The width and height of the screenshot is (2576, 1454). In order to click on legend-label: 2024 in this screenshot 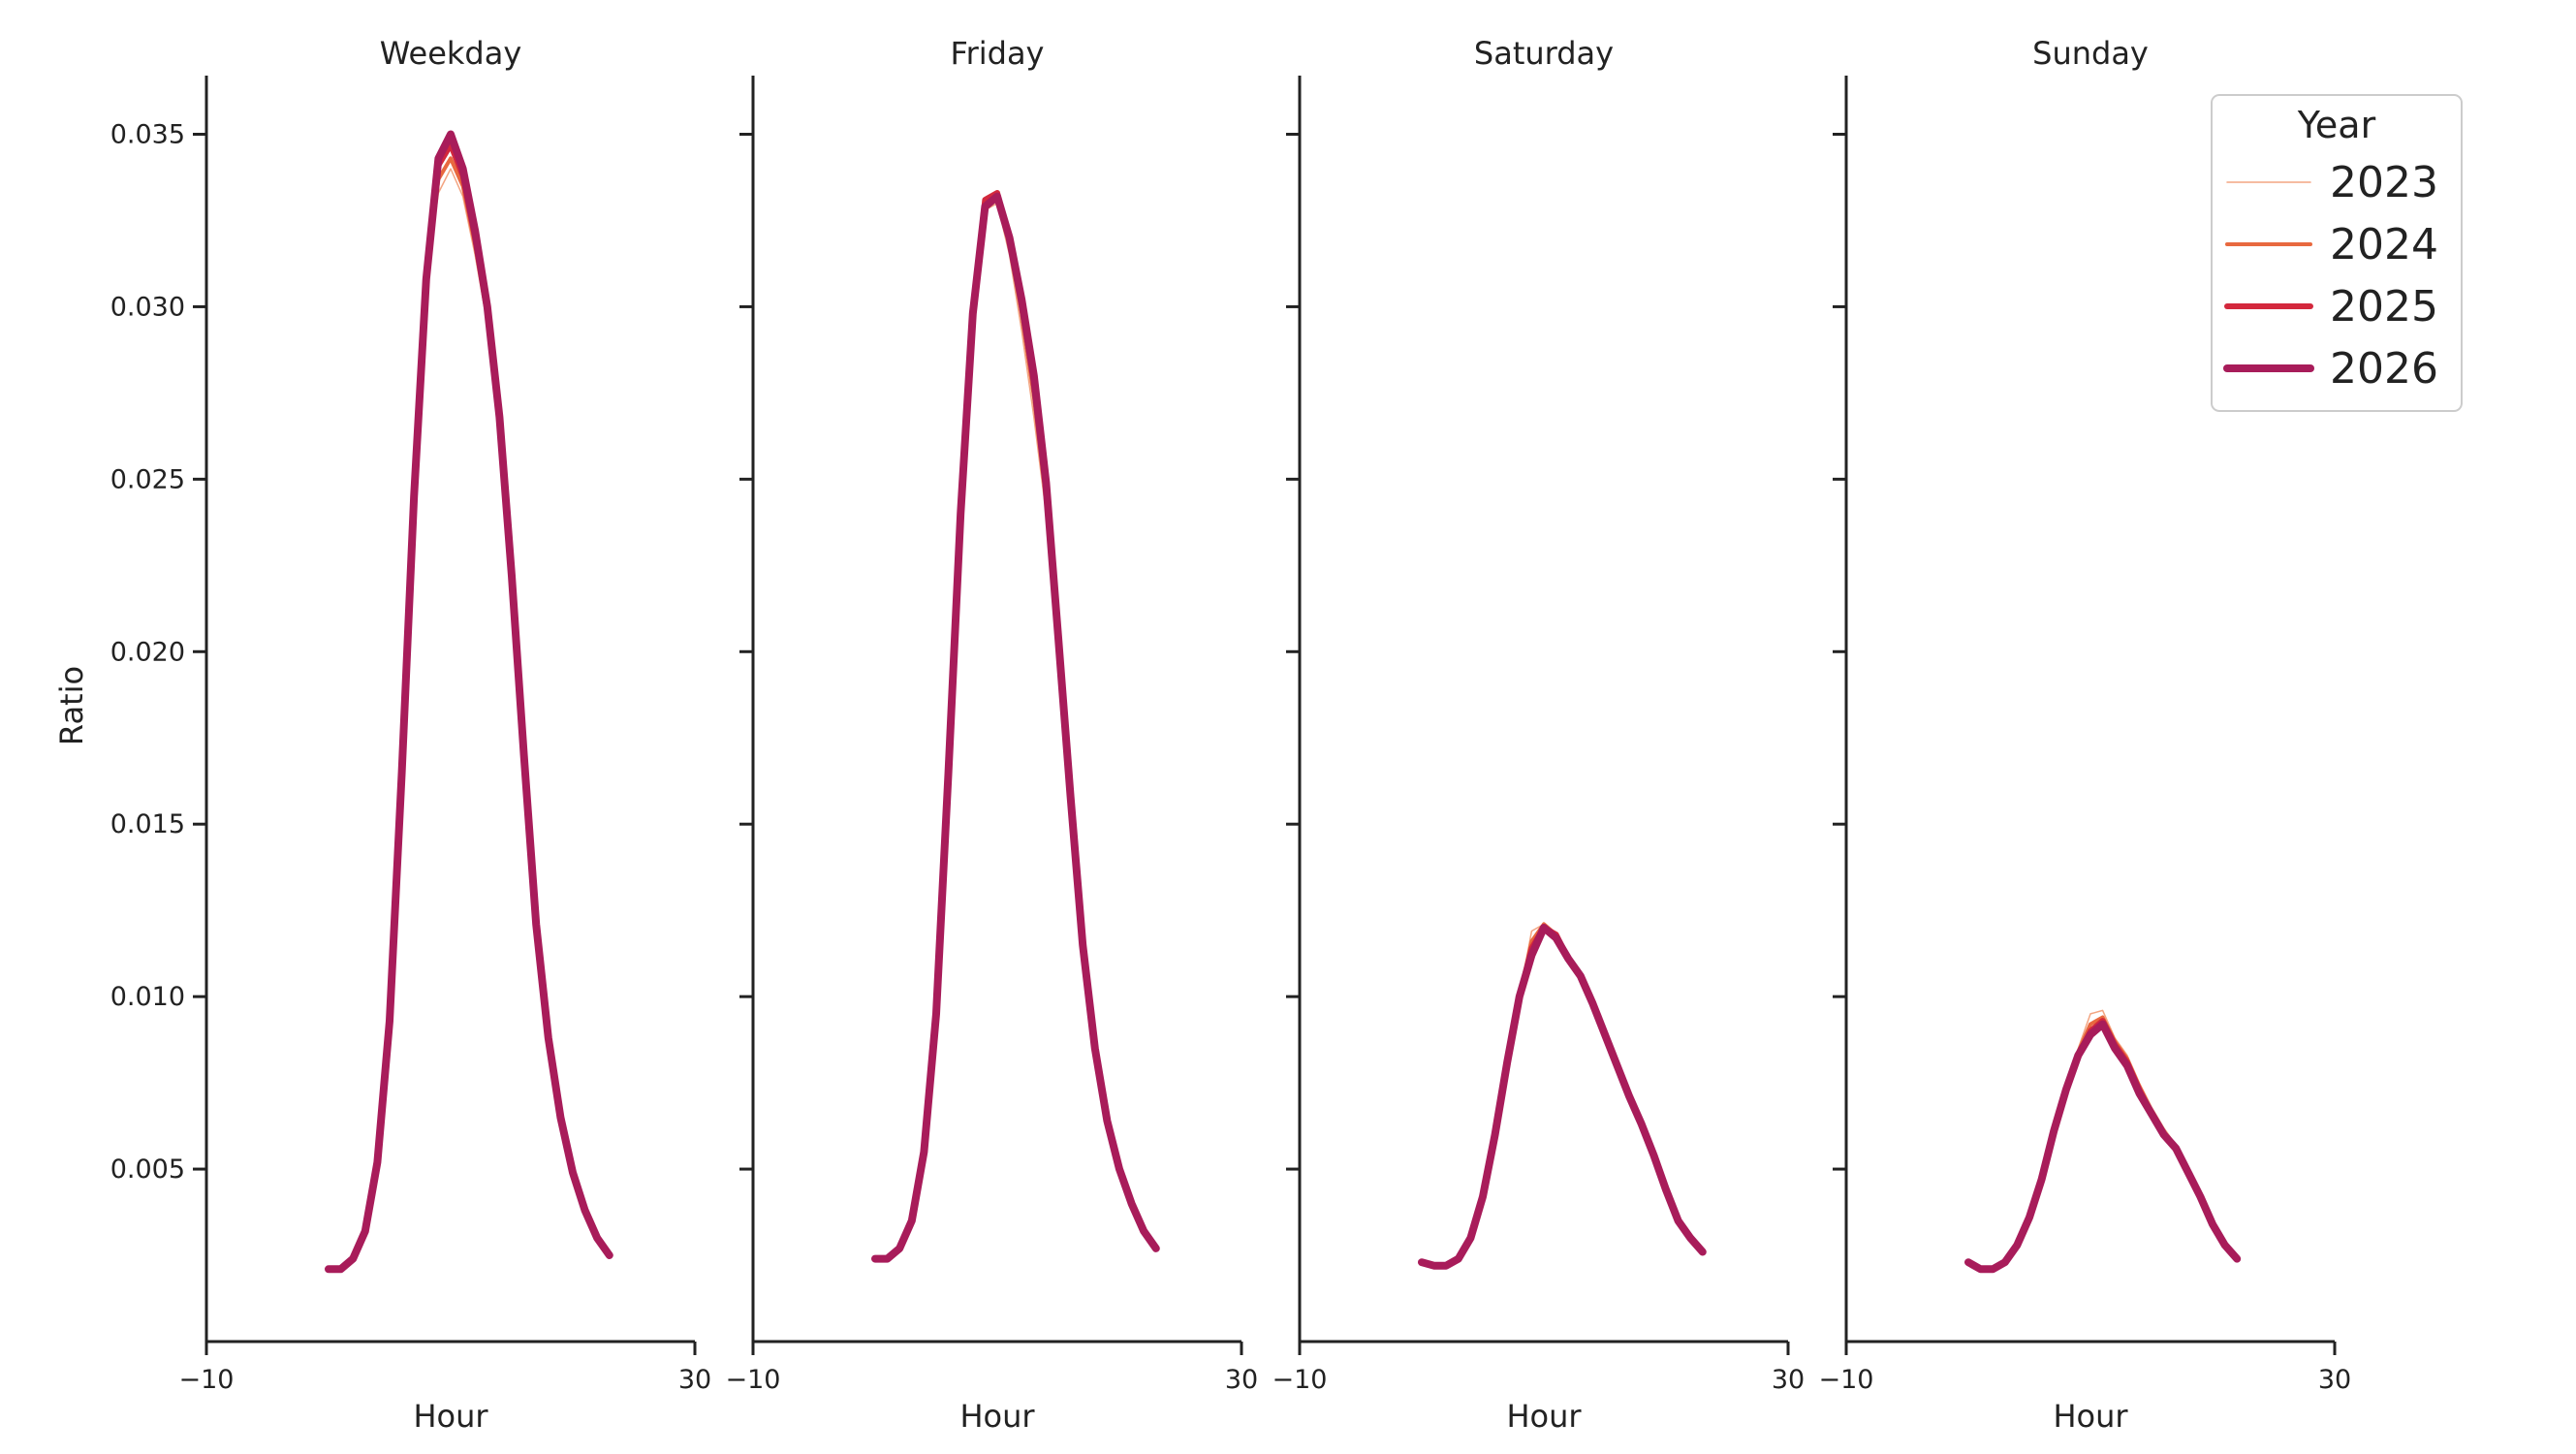, I will do `click(2384, 244)`.